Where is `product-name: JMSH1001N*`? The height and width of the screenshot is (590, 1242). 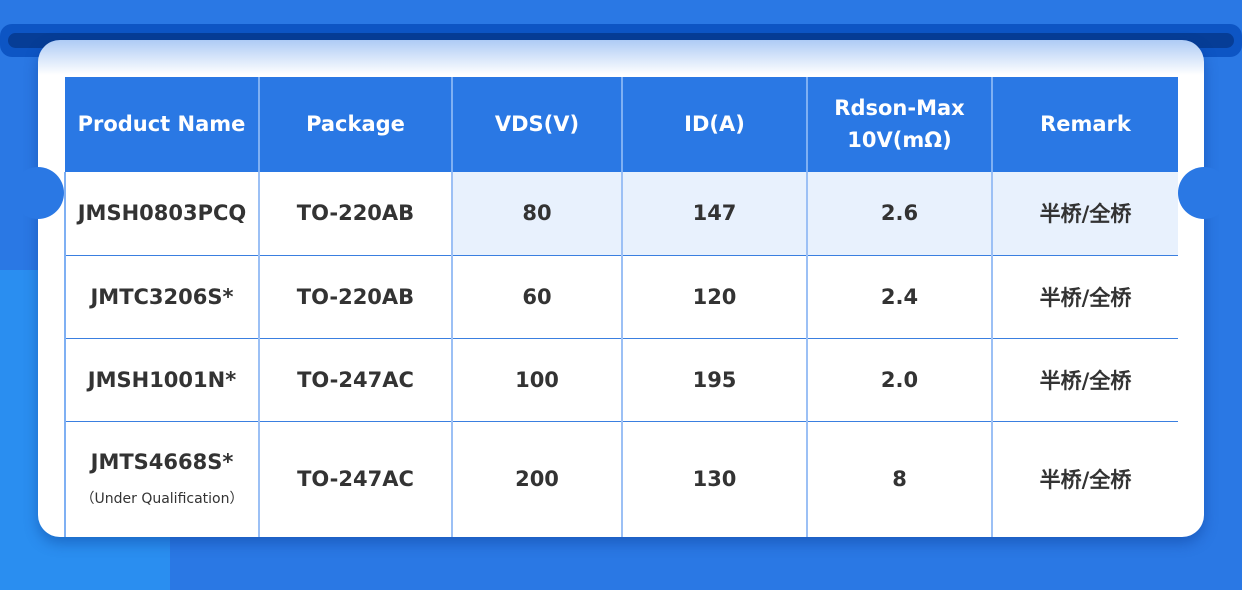 product-name: JMSH1001N* is located at coordinates (162, 379).